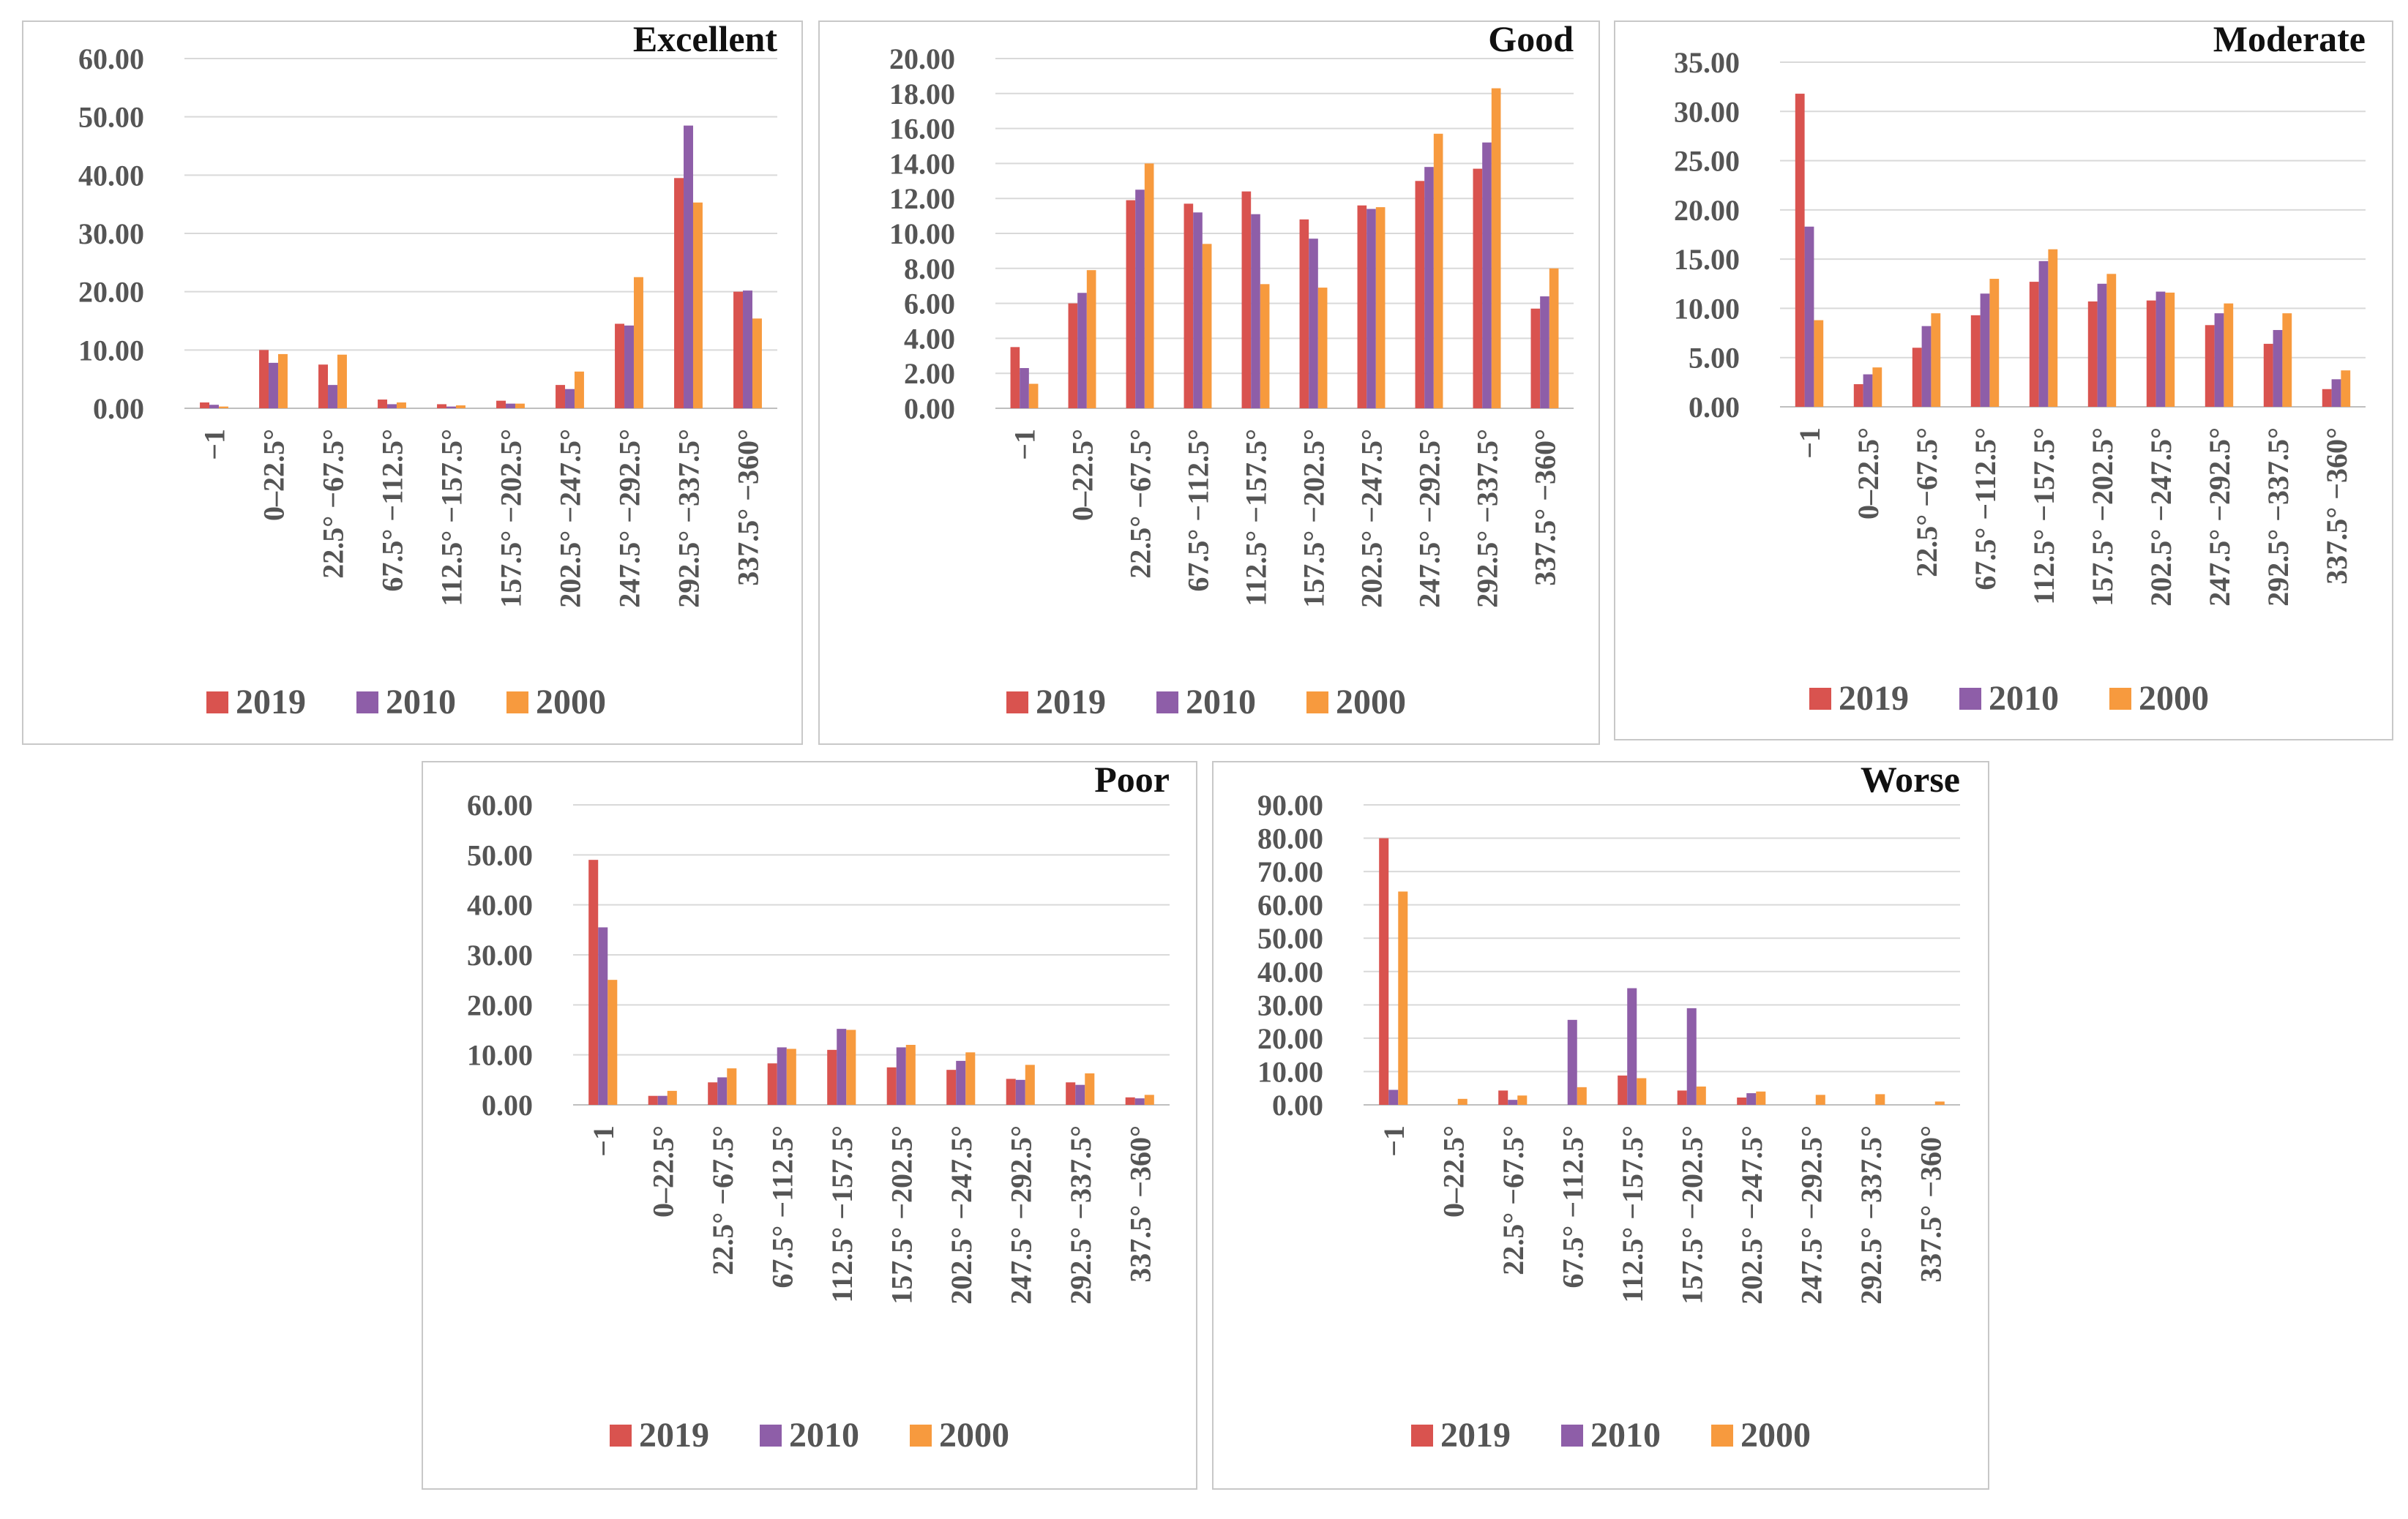 This screenshot has width=2408, height=1519. Describe the element at coordinates (1545, 508) in the screenshot. I see `x-category-label: 337.5° −360°` at that location.